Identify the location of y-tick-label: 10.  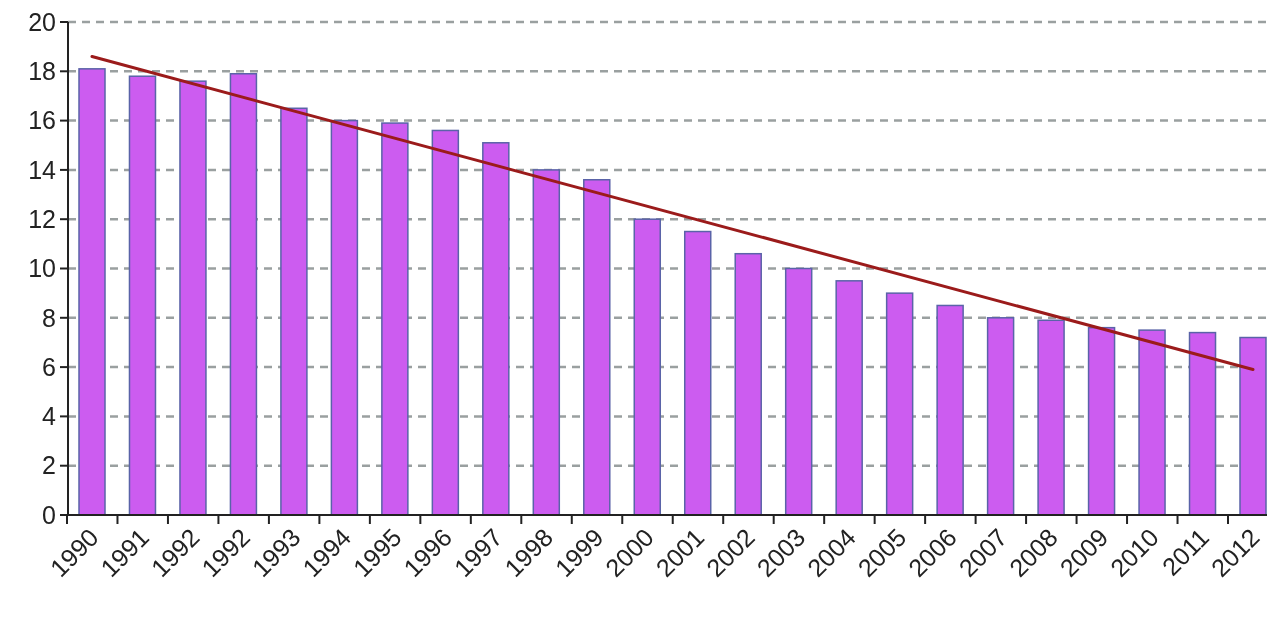
(42, 268).